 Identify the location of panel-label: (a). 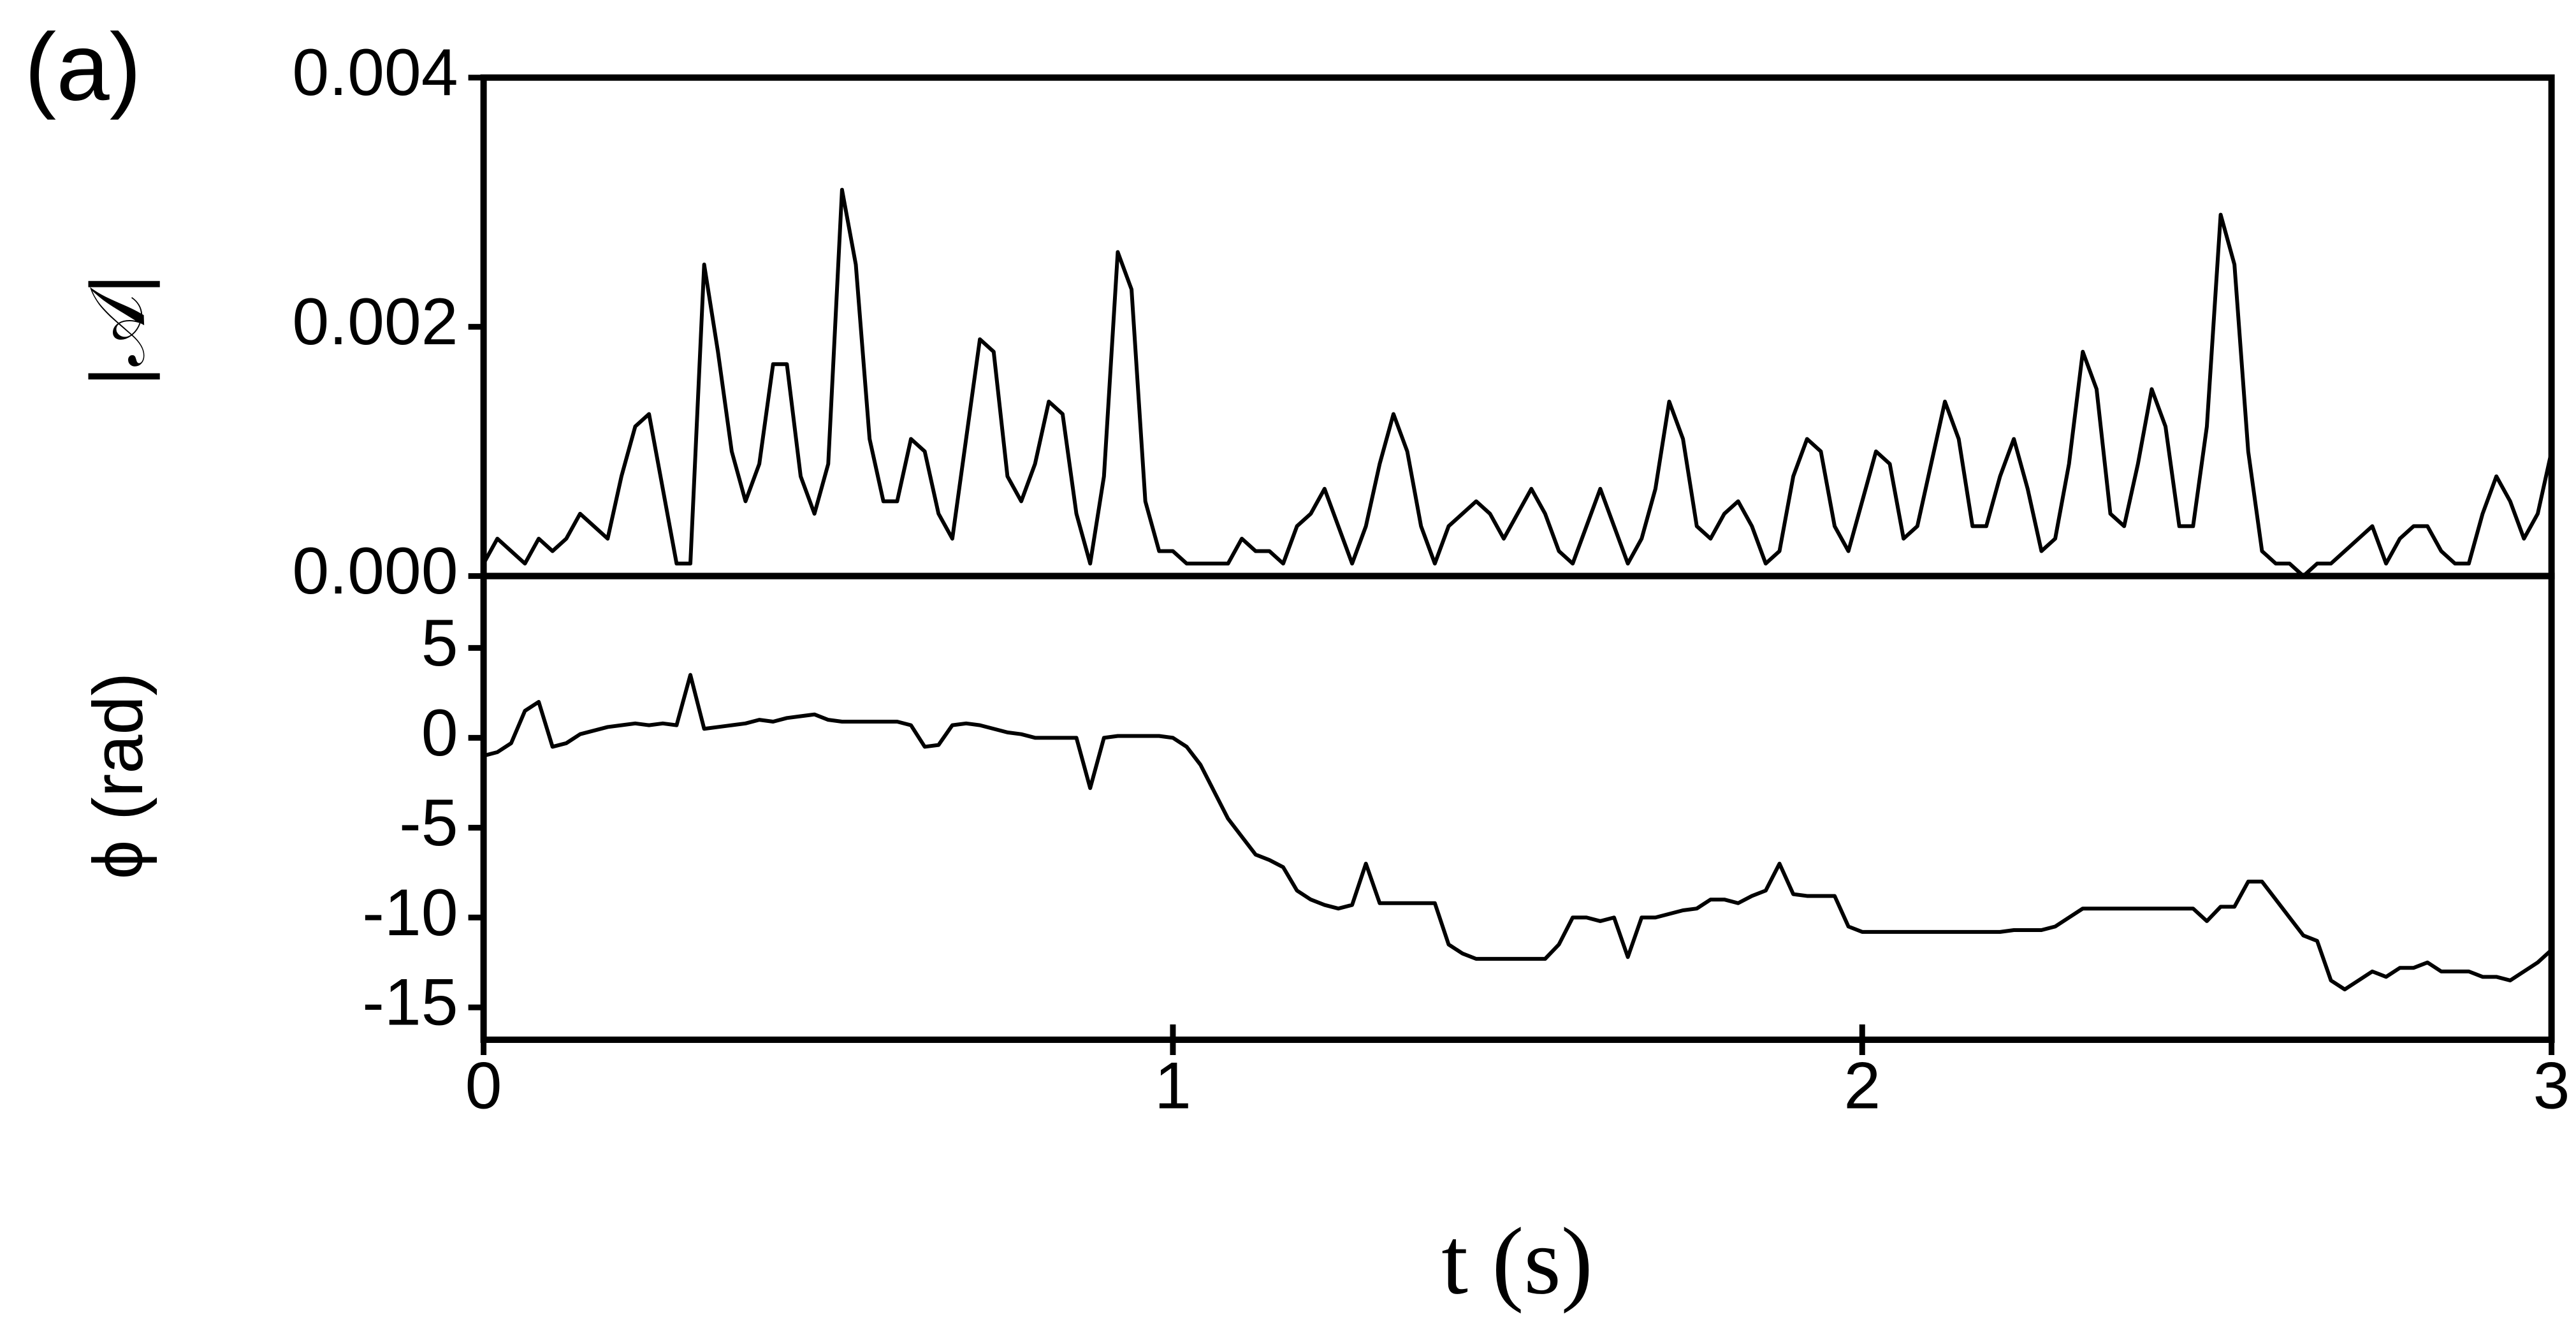
(82, 66).